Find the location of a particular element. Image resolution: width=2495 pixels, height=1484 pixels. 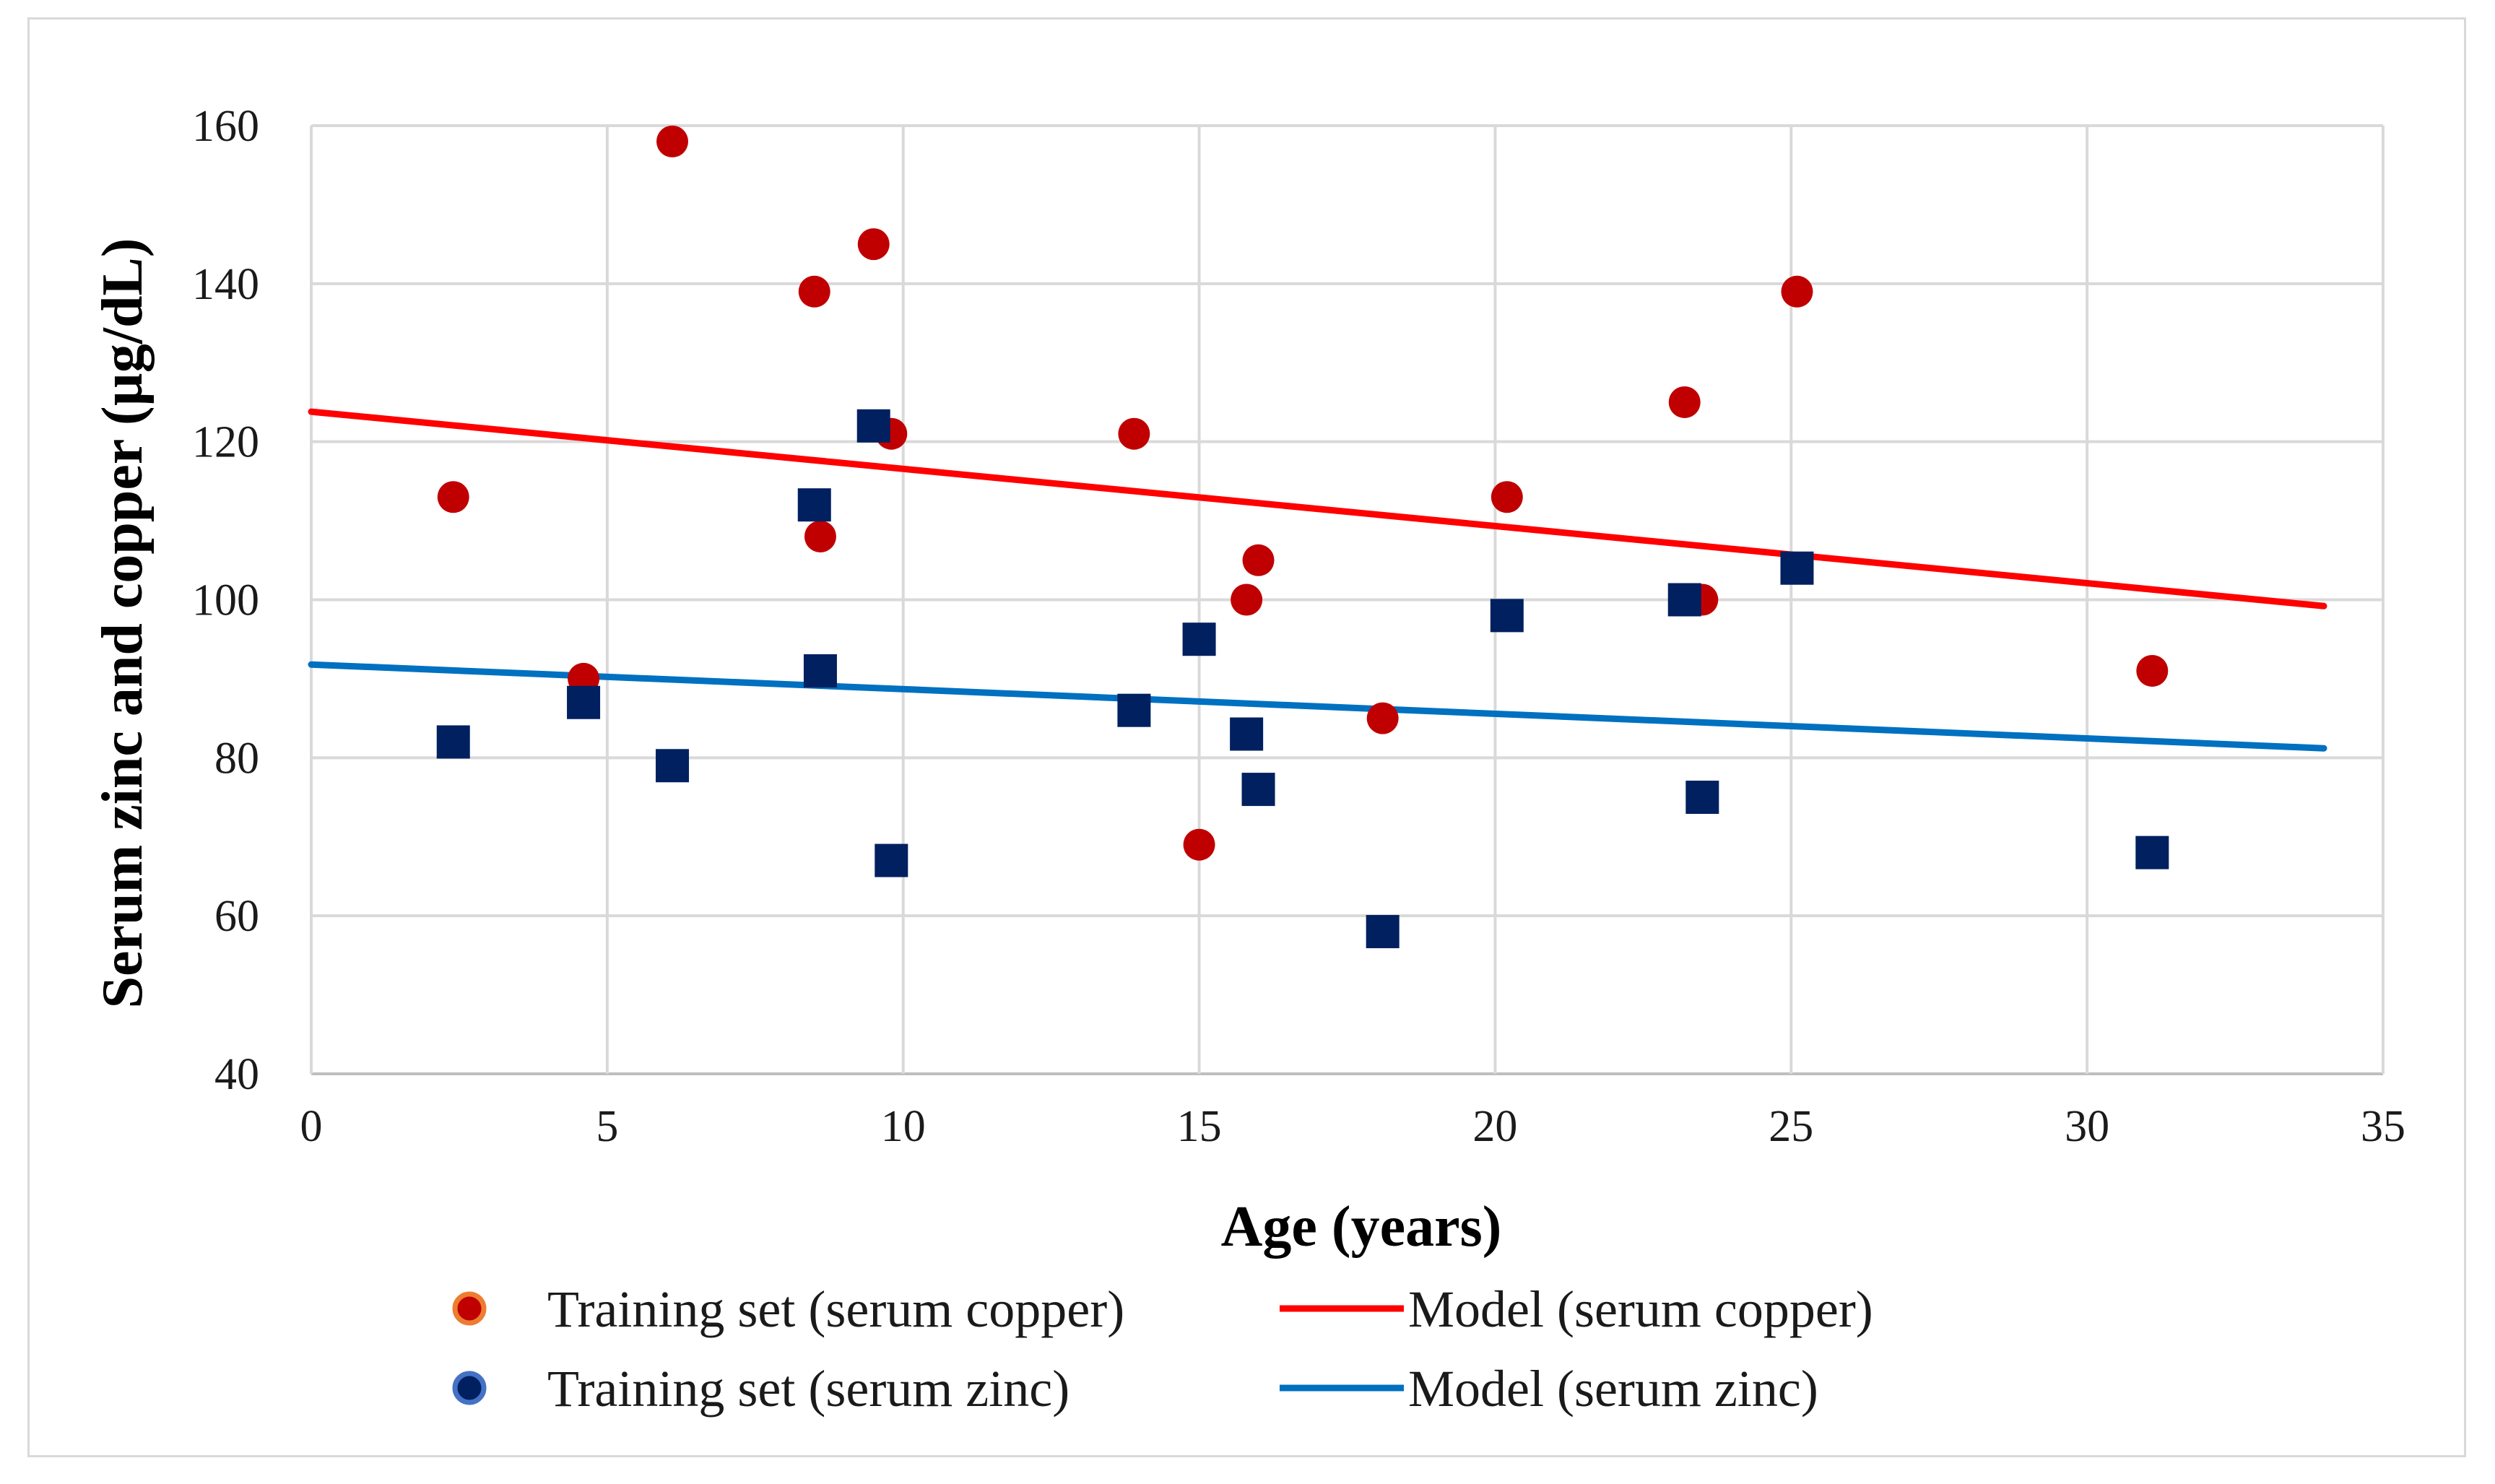

x-tick-label-25: 25 is located at coordinates (1791, 1126).